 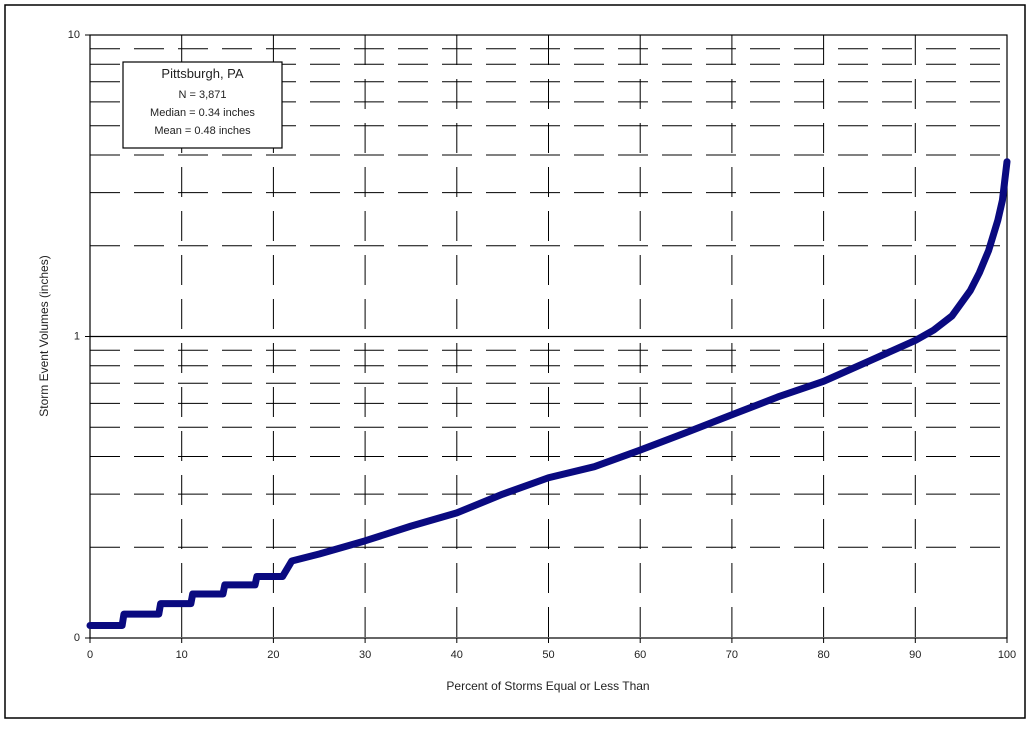 I want to click on y-tick-label: 0, so click(x=77, y=638).